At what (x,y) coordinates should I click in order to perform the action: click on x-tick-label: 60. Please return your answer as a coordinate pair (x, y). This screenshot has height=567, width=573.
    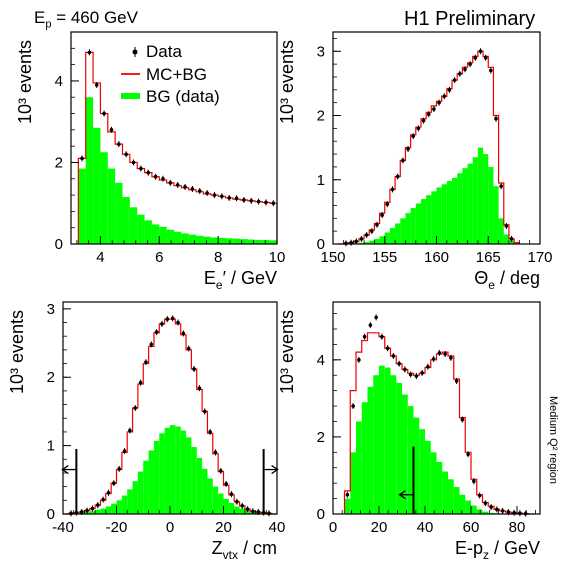
    Looking at the image, I should click on (471, 527).